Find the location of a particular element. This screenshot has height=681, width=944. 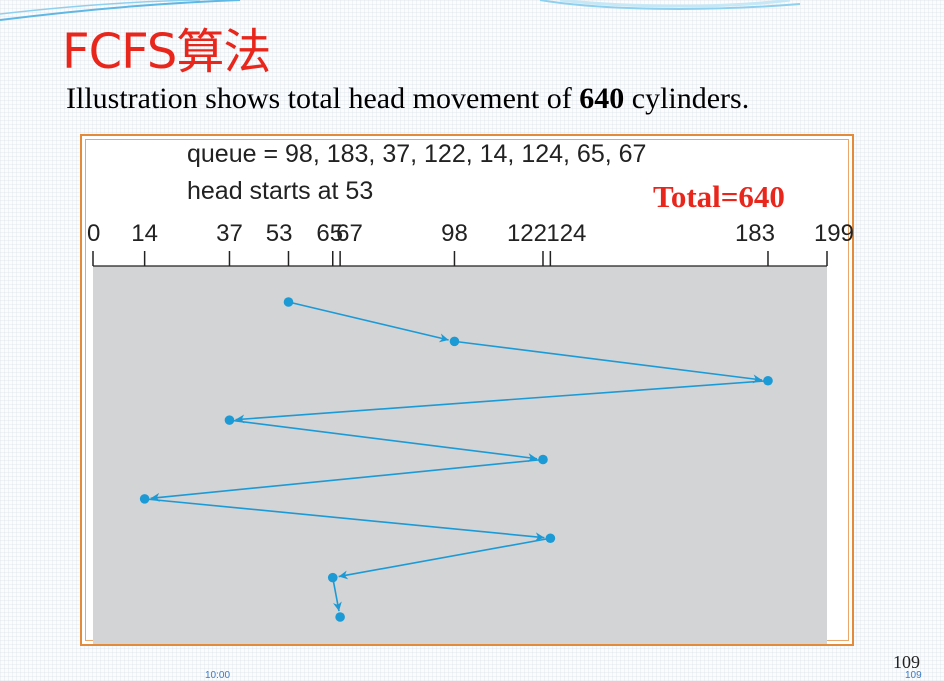

tick-label-14: 14 is located at coordinates (144, 233).